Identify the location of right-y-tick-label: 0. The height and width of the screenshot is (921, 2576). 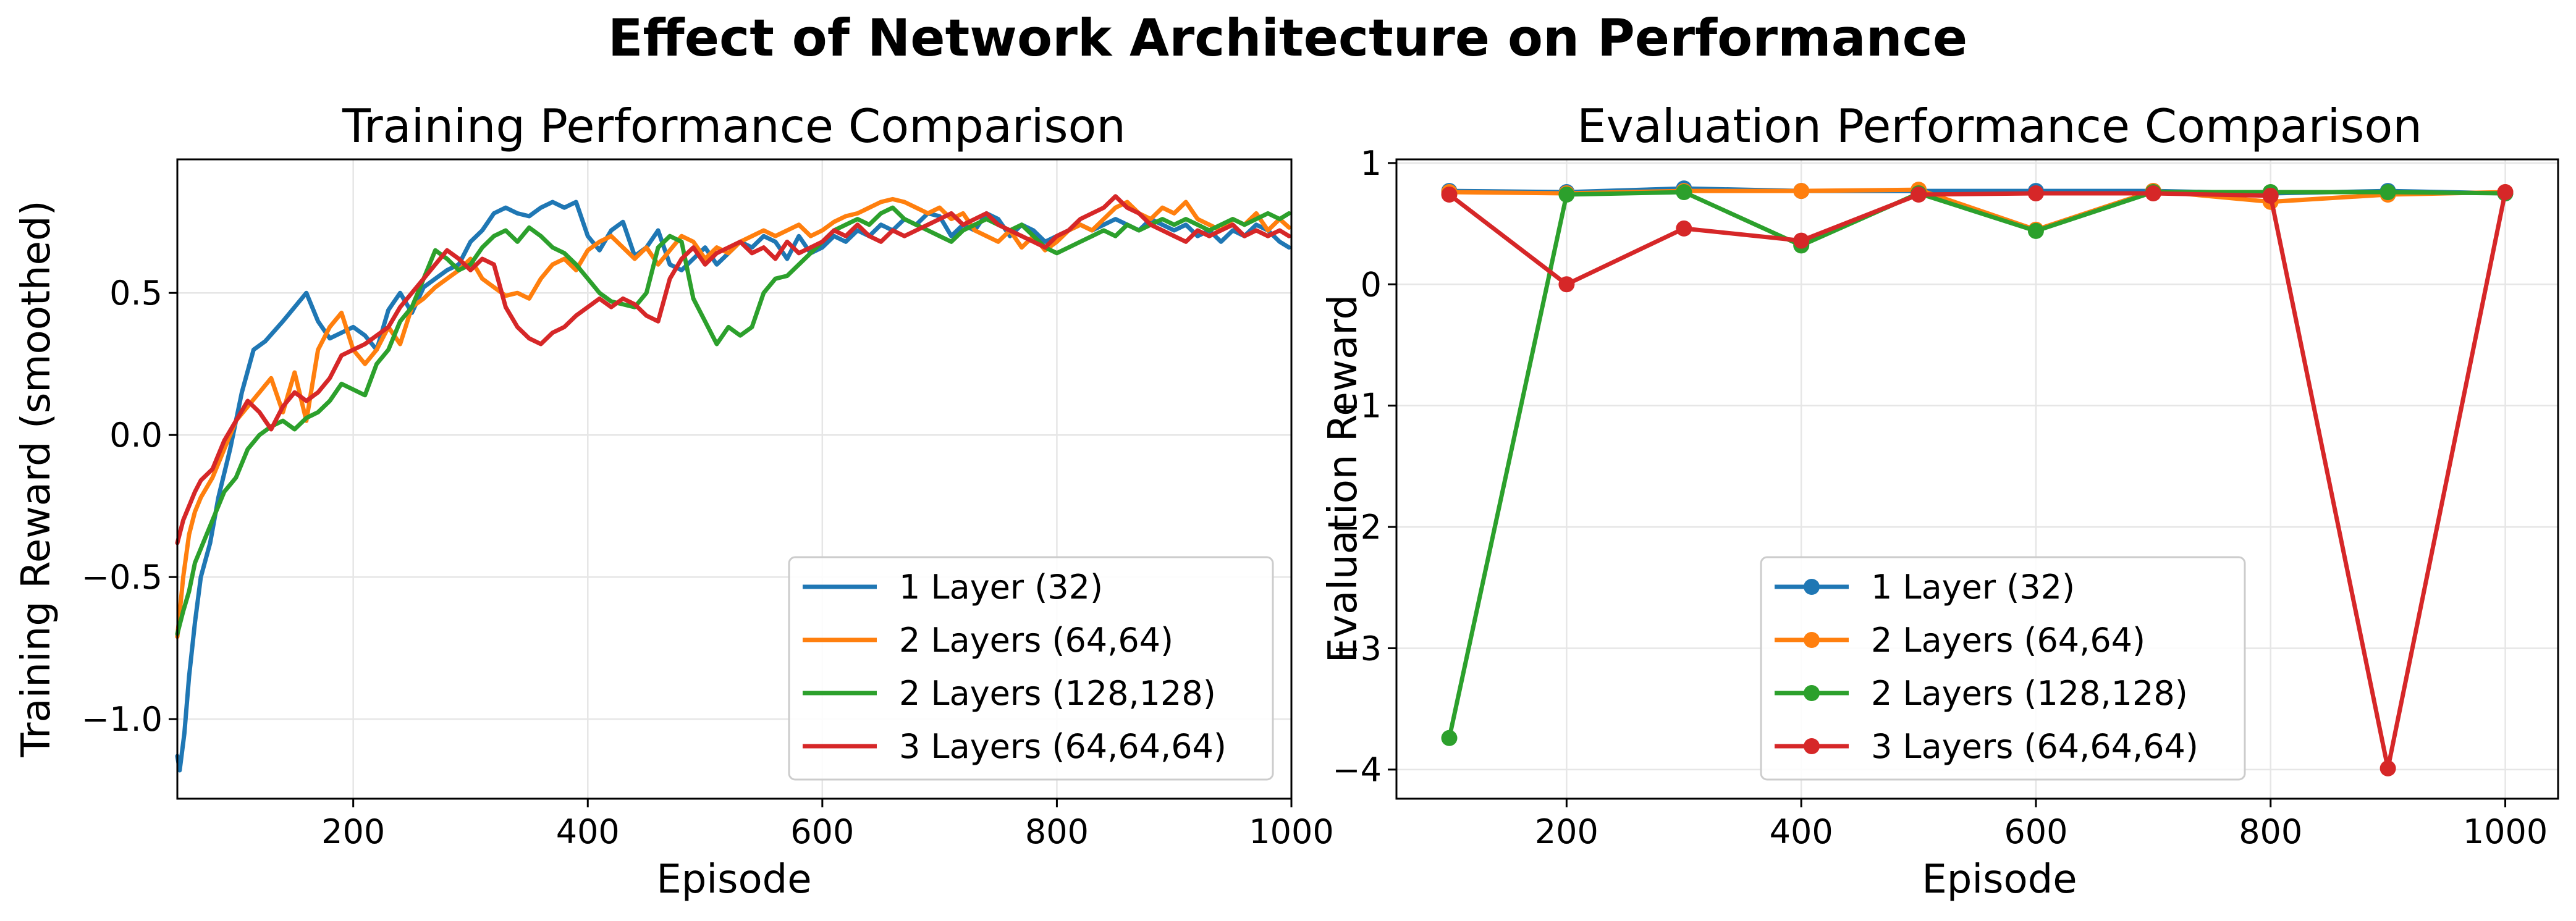
(1371, 284).